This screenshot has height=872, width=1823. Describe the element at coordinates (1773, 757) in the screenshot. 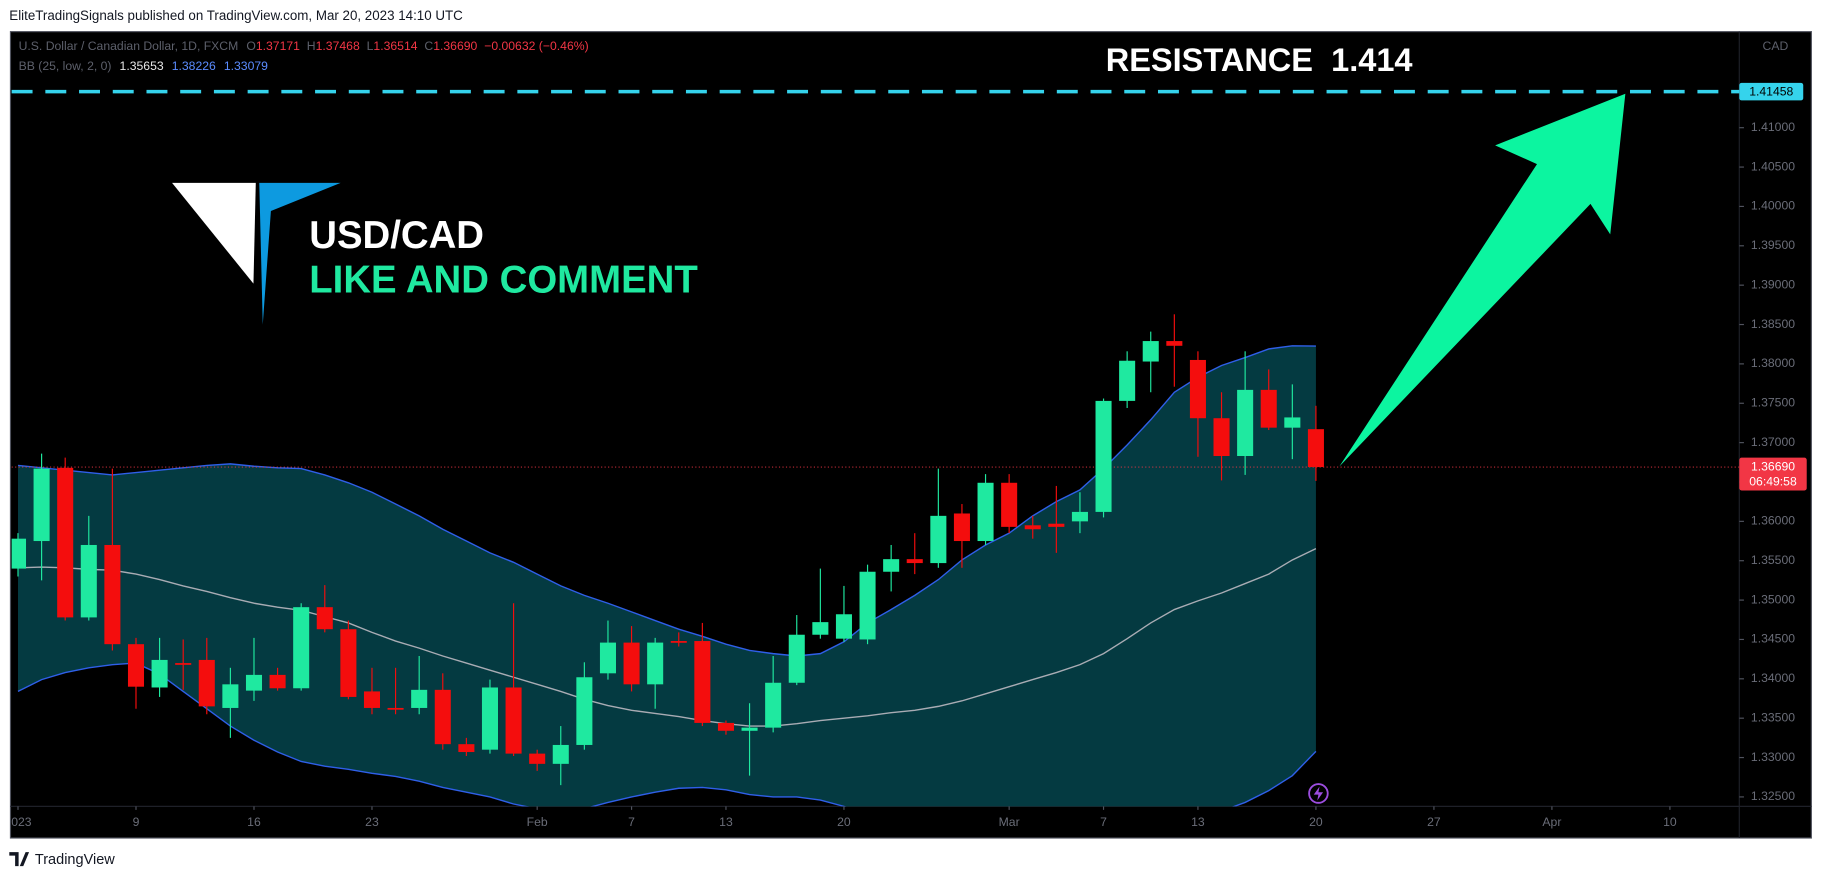

I see `y-tick-label: 1.33000` at that location.